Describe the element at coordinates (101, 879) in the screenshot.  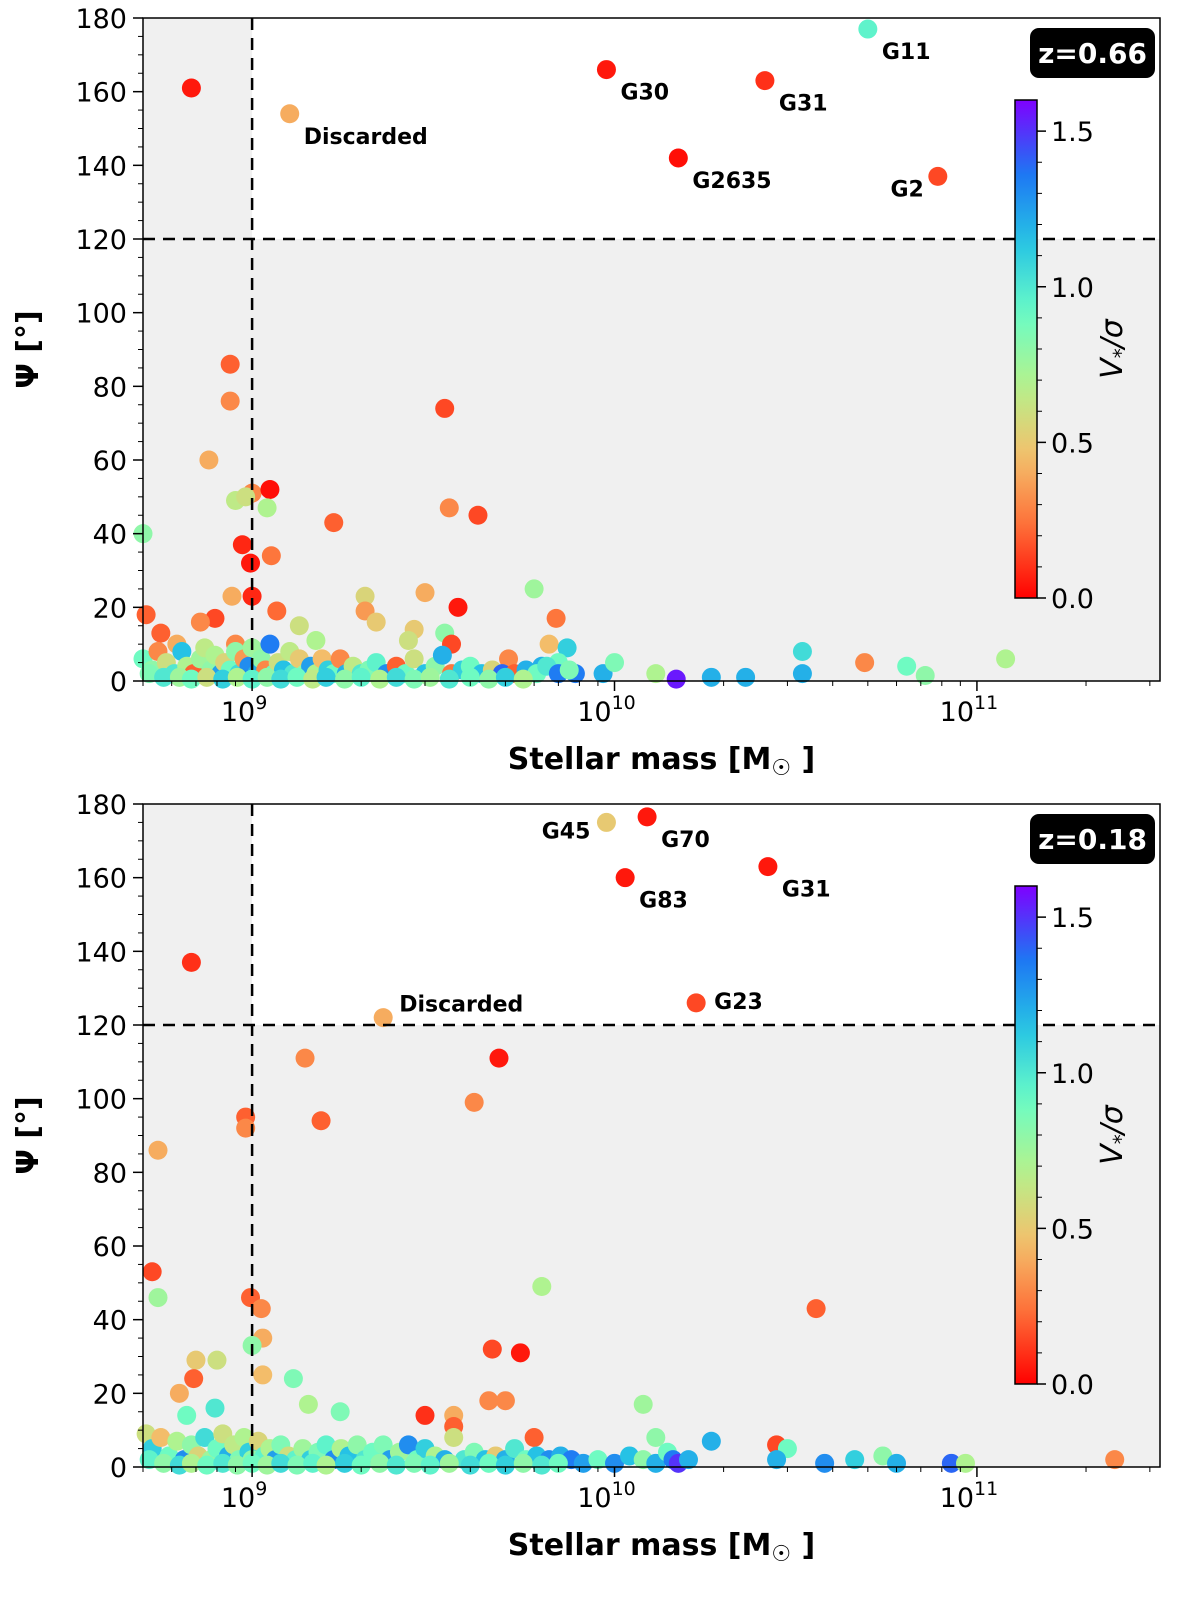
I see `y-tick-label: 160` at that location.